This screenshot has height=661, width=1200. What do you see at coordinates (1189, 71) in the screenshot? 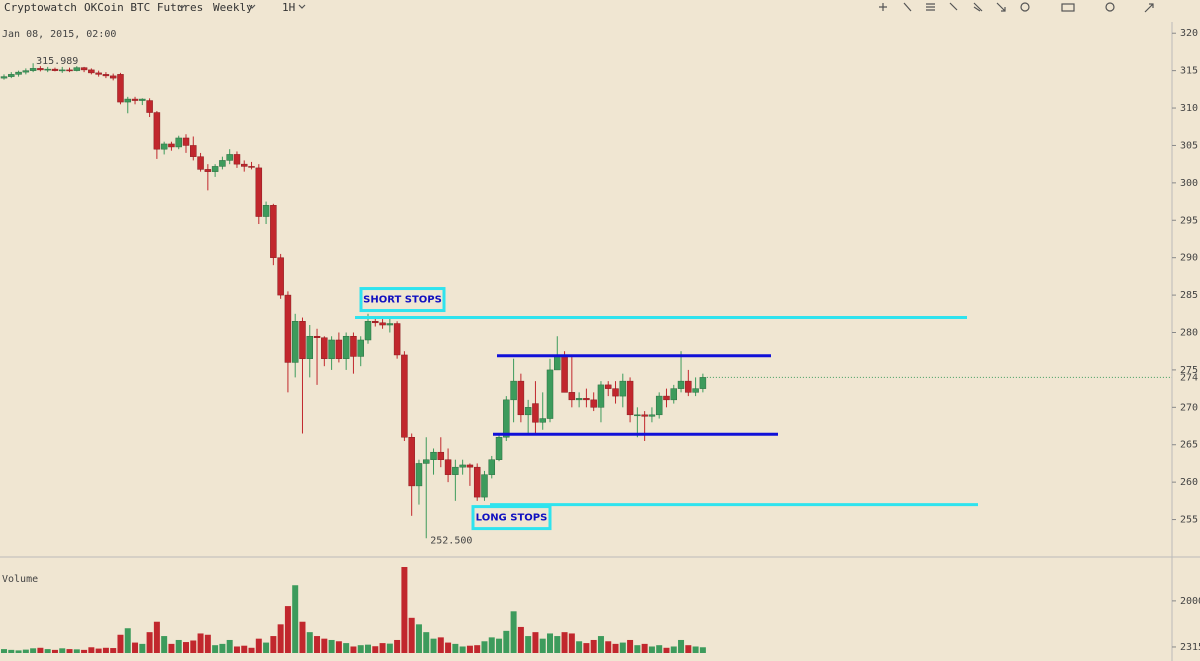
I see `y-tick-label: 315` at bounding box center [1189, 71].